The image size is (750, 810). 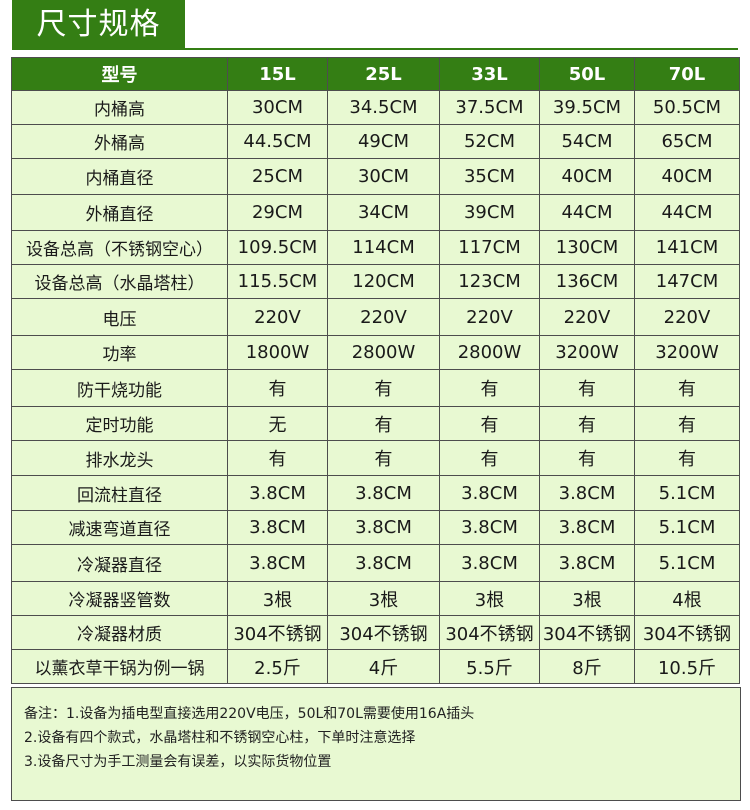 I want to click on table-row: 以薰衣草干锅为例一锅 2.5斤 4斤 5.5斤 8斤 10.5斤, so click(x=375, y=666).